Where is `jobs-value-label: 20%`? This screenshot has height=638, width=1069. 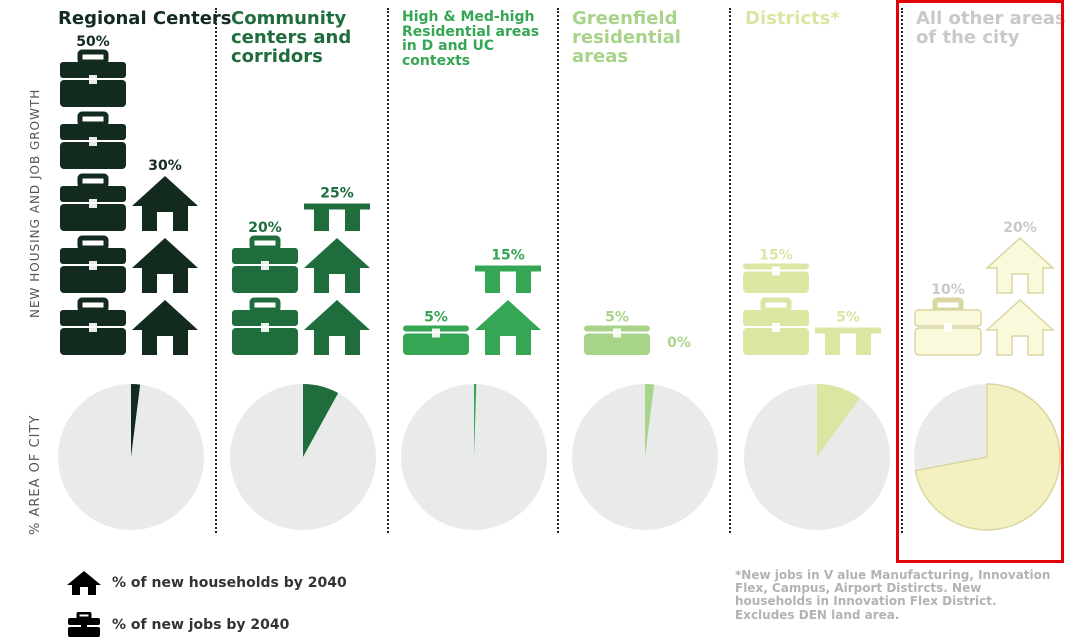 jobs-value-label: 20% is located at coordinates (265, 228).